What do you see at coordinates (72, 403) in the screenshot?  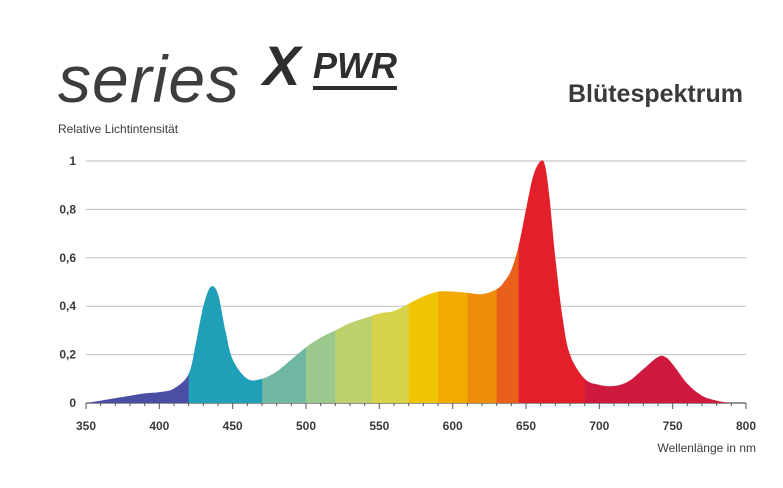 I see `y-tick-label: 0` at bounding box center [72, 403].